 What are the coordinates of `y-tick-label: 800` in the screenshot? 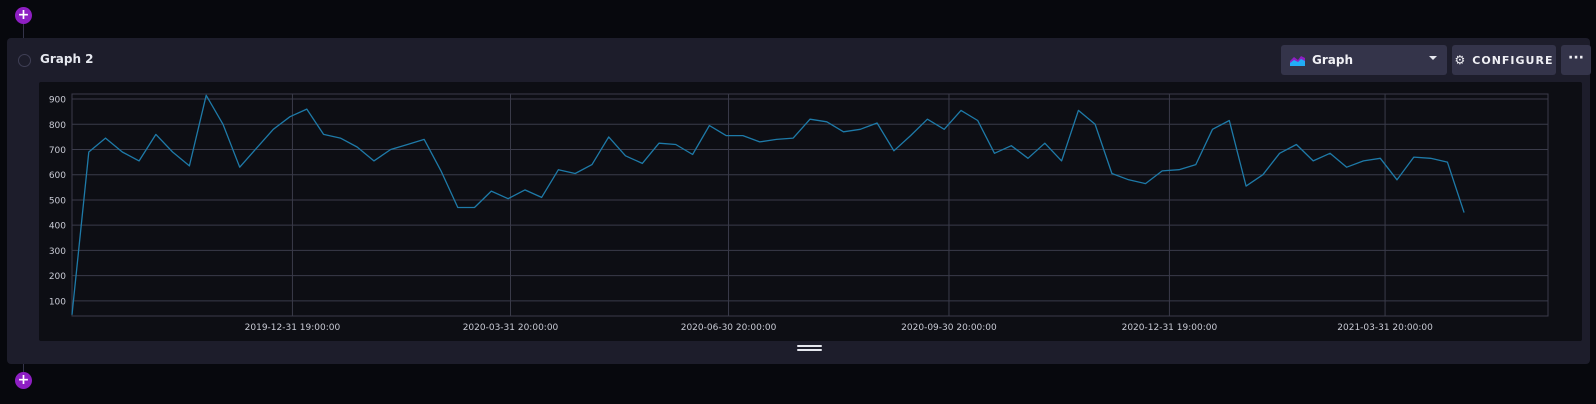 It's located at (57, 126).